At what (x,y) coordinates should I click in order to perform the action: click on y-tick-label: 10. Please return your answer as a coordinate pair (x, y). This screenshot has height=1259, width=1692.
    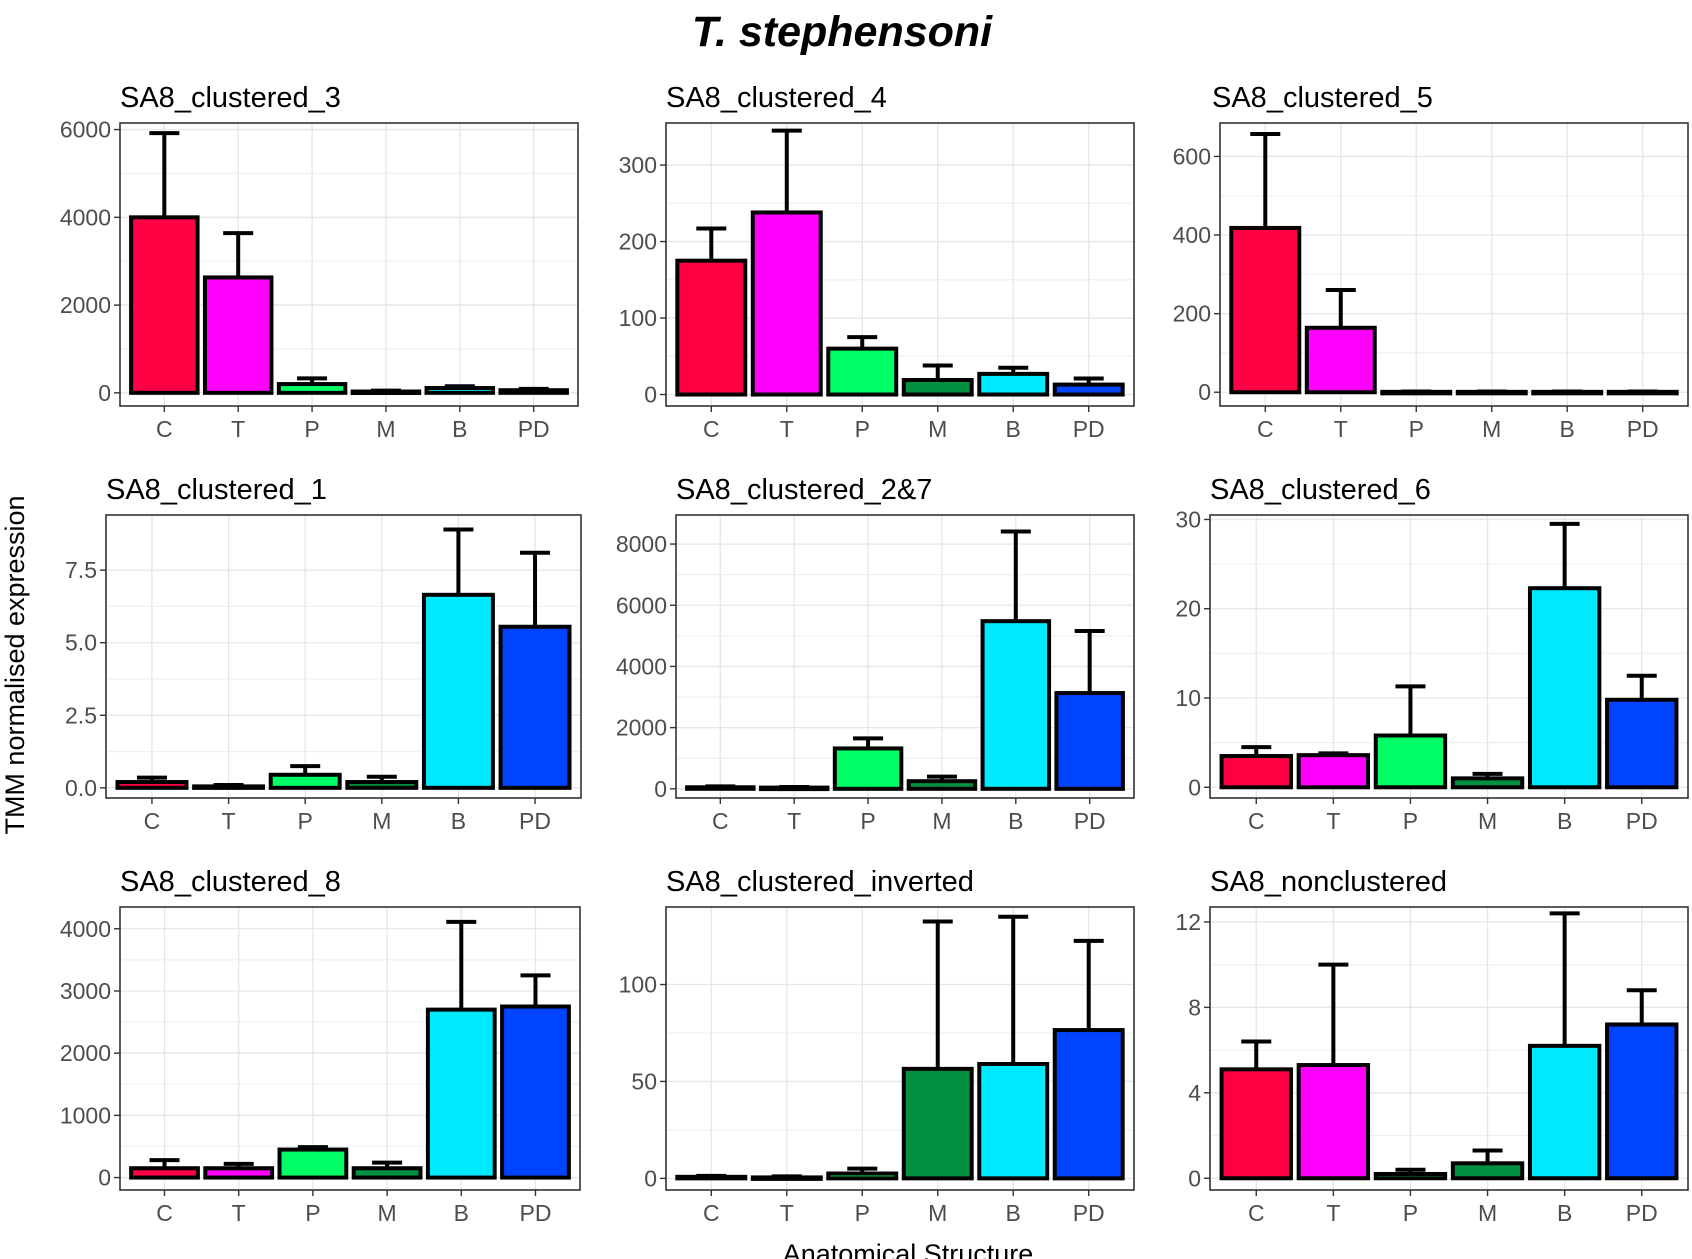
    Looking at the image, I should click on (1188, 698).